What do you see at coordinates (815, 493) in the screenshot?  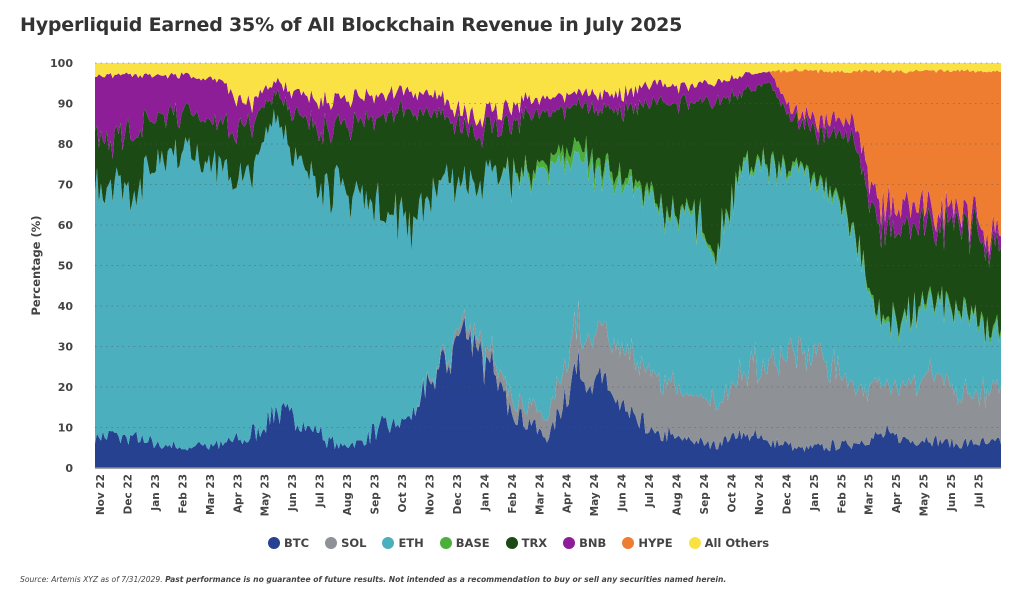 I see `x-tick-label: Jan 25` at bounding box center [815, 493].